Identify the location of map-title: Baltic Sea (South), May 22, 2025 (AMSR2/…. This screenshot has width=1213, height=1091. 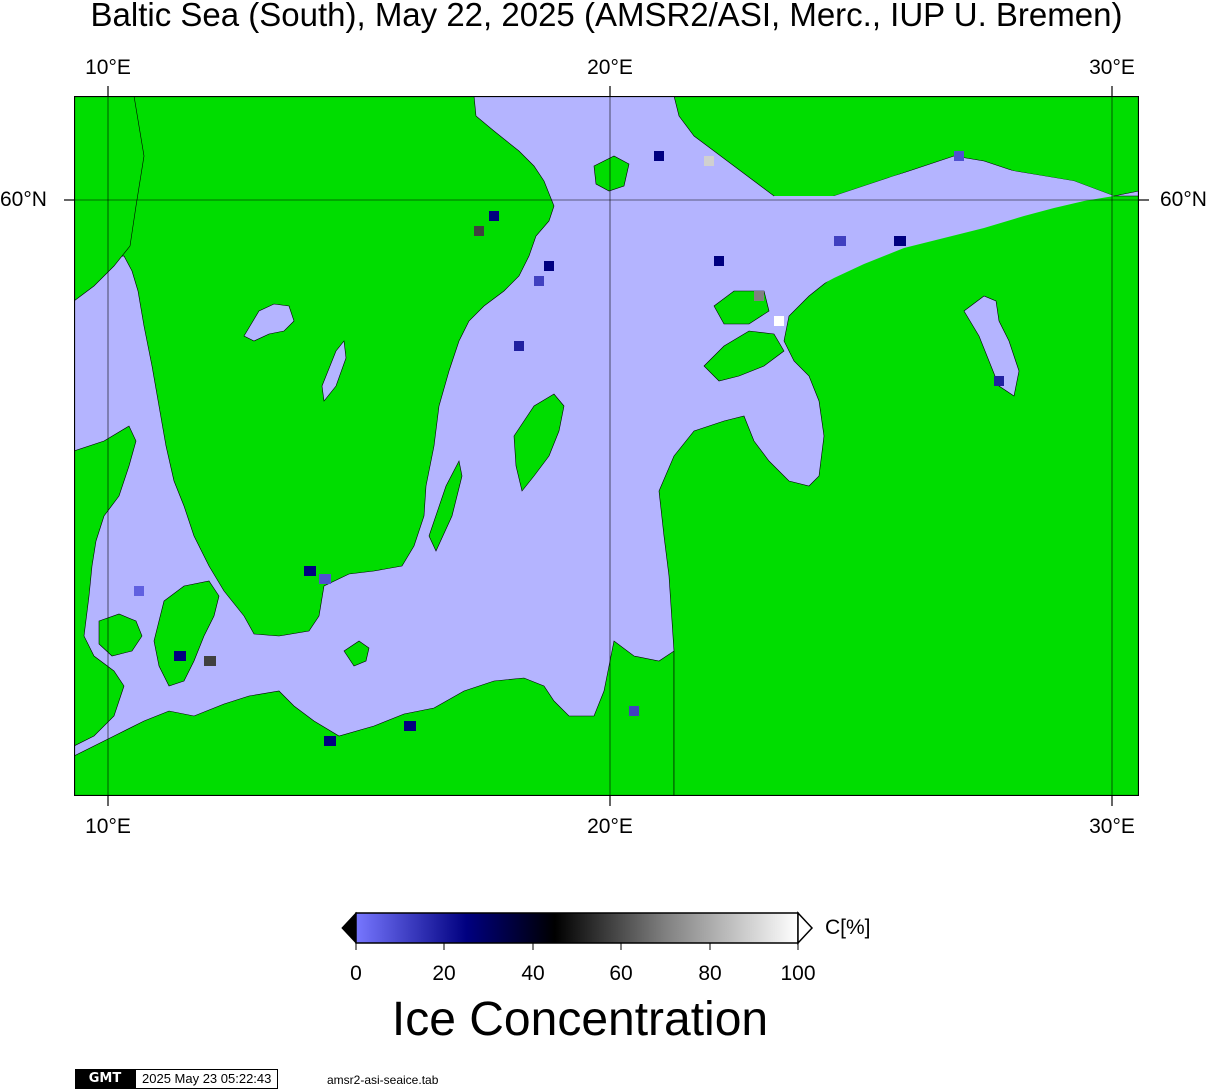
(606, 16).